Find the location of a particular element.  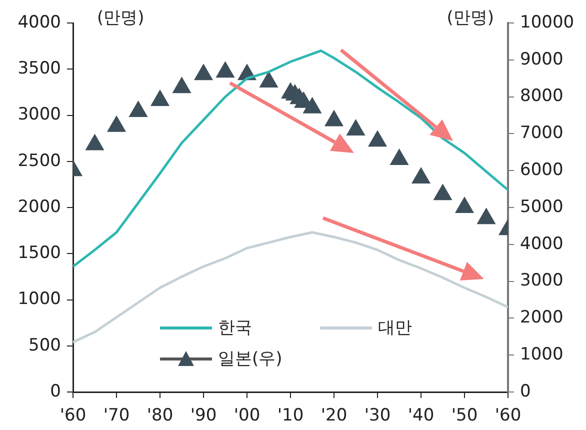

y2-tick-label: 1000 is located at coordinates (542, 354).